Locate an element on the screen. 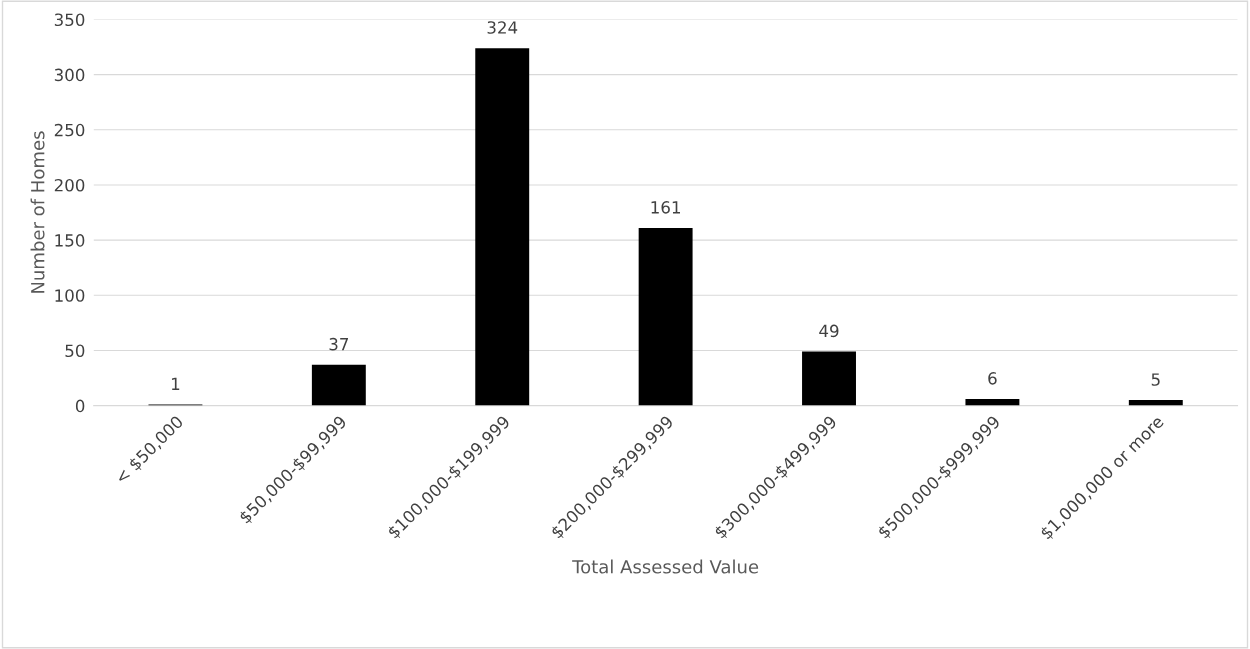 This screenshot has height=649, width=1250. data-label: 6 is located at coordinates (992, 378).